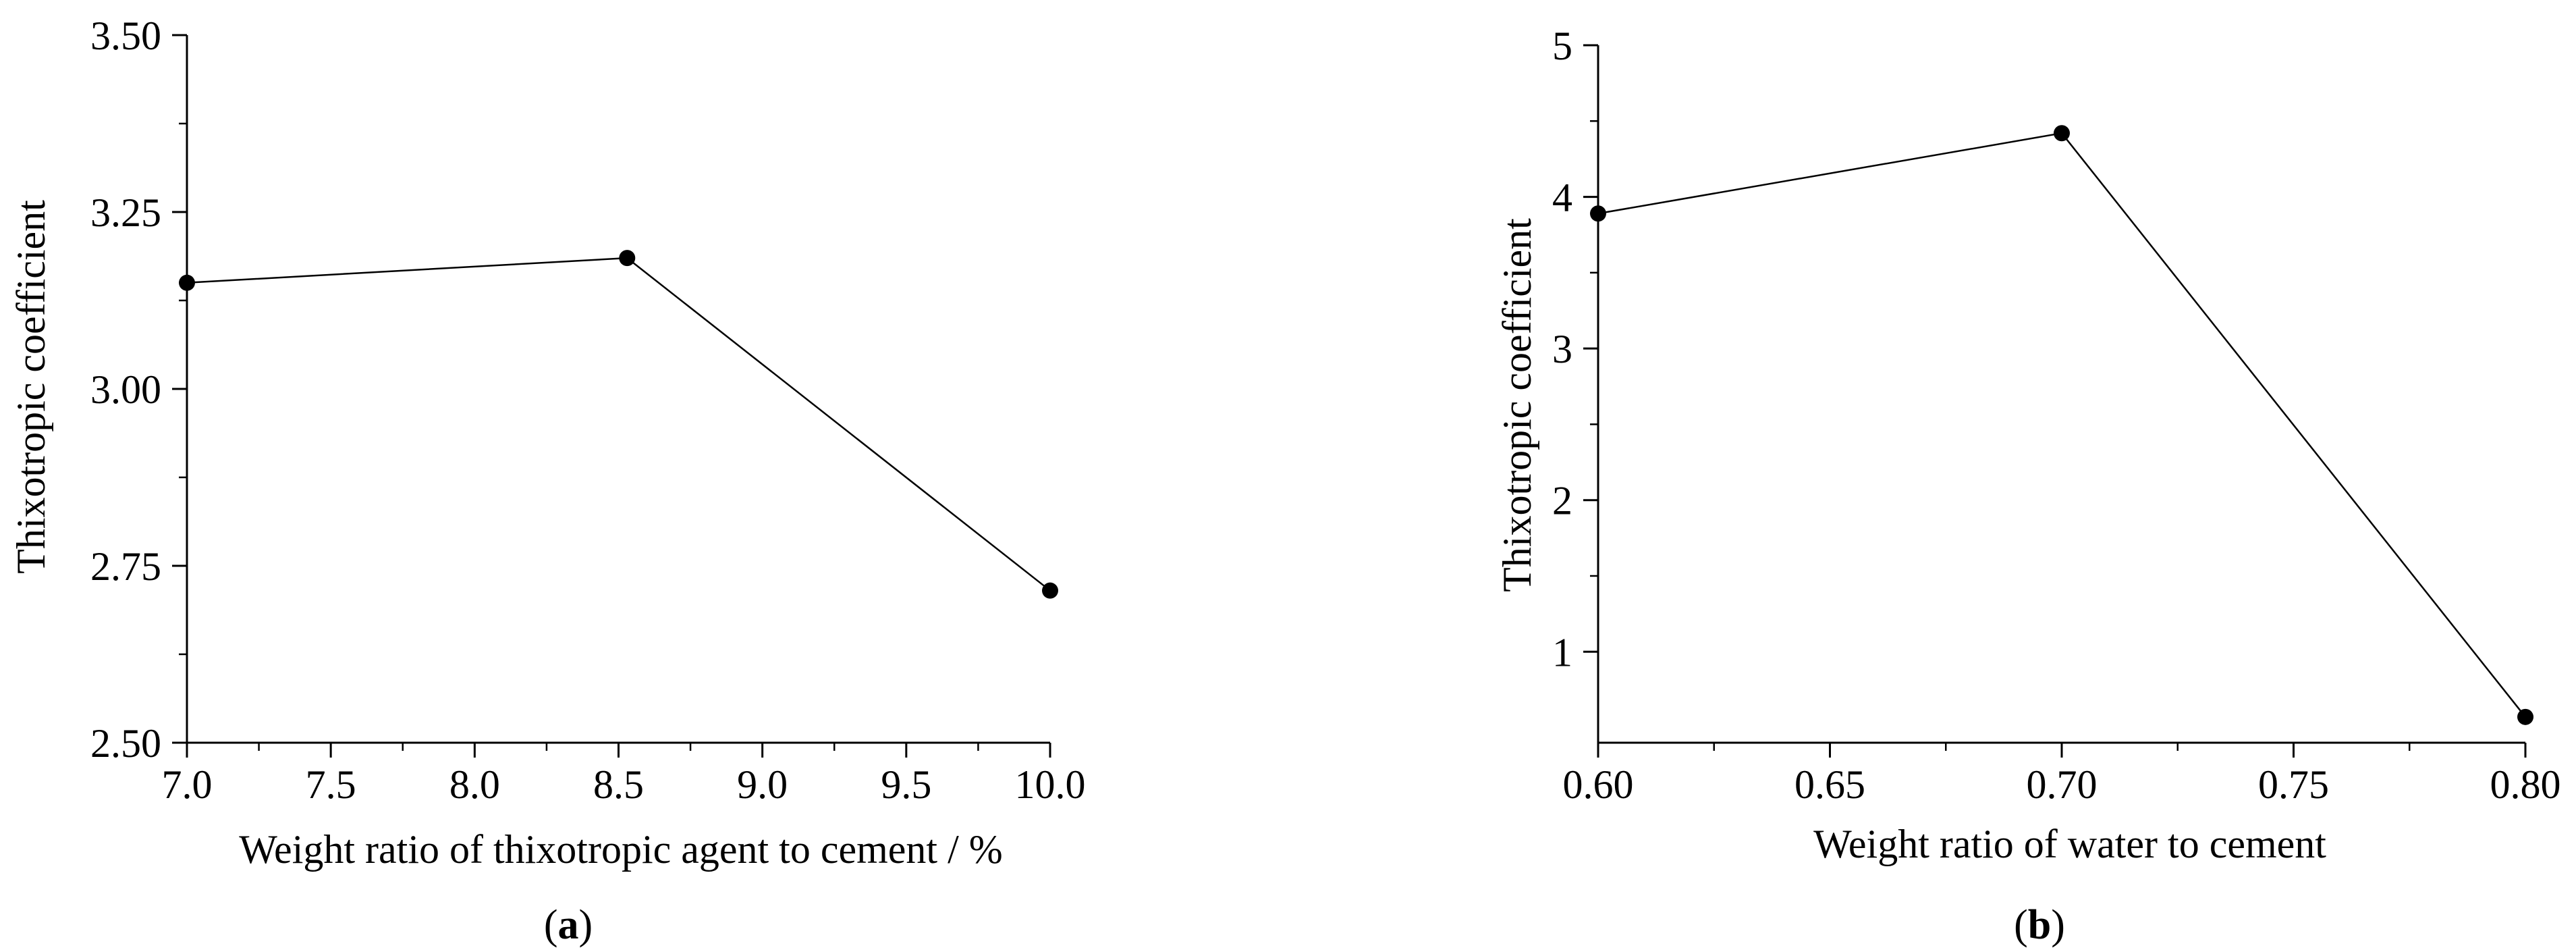 This screenshot has width=2576, height=950. What do you see at coordinates (1599, 784) in the screenshot?
I see `x-tick-label: 0.60` at bounding box center [1599, 784].